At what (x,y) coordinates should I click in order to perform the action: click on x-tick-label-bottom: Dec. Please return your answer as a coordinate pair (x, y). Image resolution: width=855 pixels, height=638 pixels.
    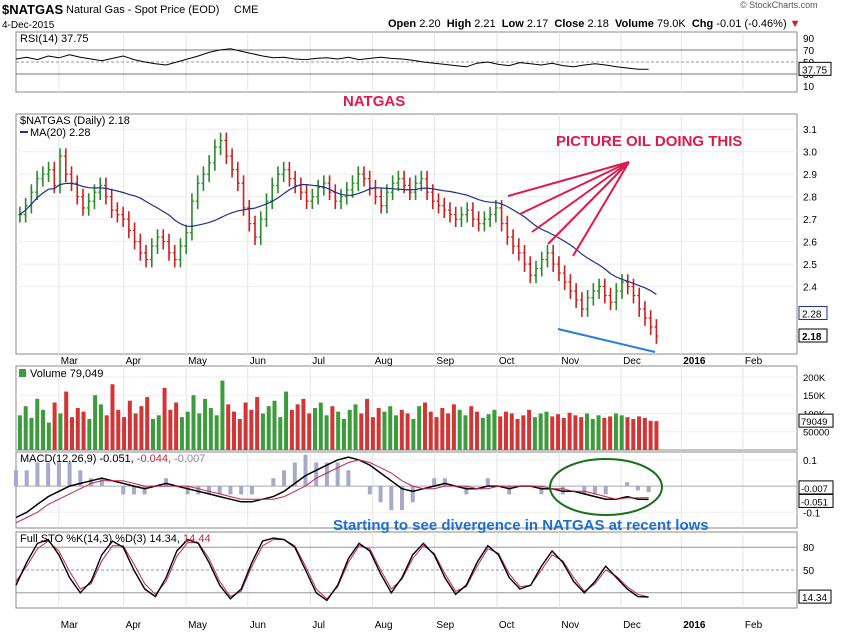
    Looking at the image, I should click on (632, 625).